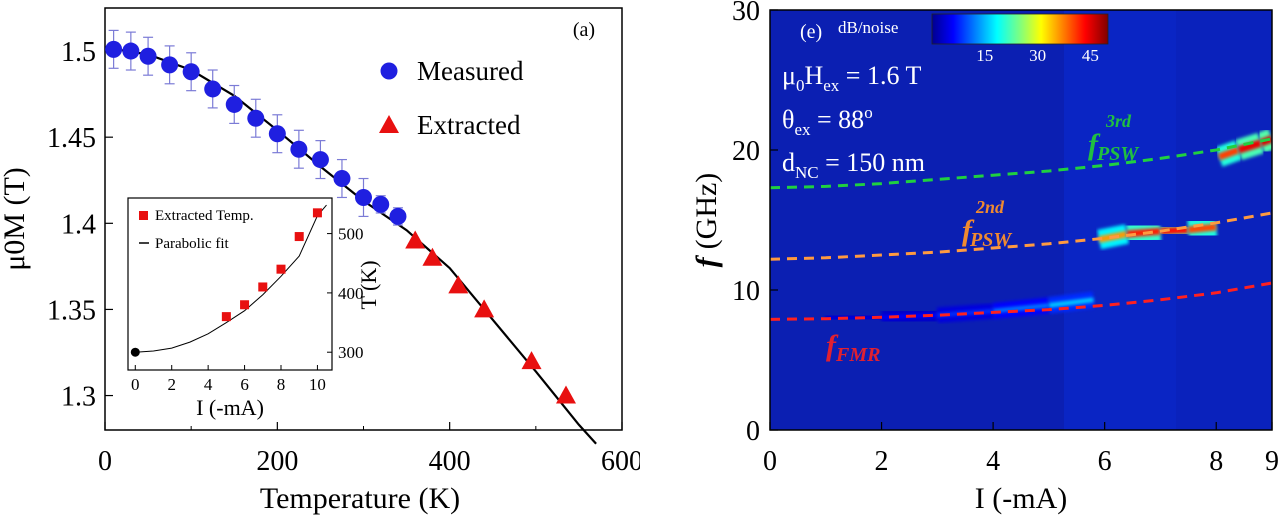  What do you see at coordinates (984, 55) in the screenshot?
I see `colorbar-tick-label: 15` at bounding box center [984, 55].